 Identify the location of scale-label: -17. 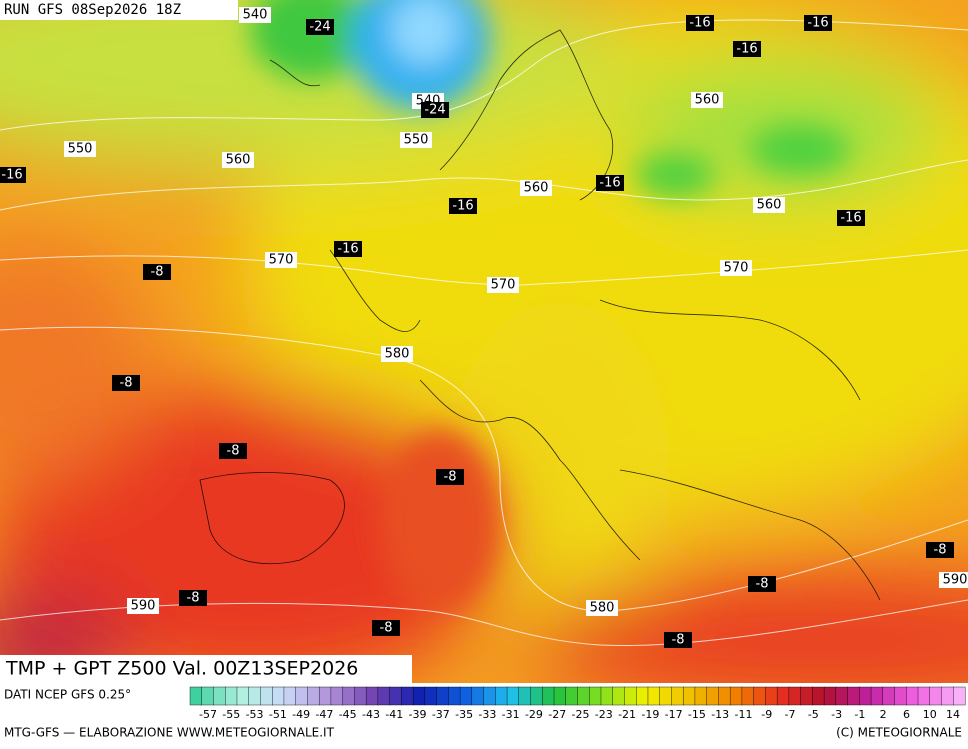
(674, 714).